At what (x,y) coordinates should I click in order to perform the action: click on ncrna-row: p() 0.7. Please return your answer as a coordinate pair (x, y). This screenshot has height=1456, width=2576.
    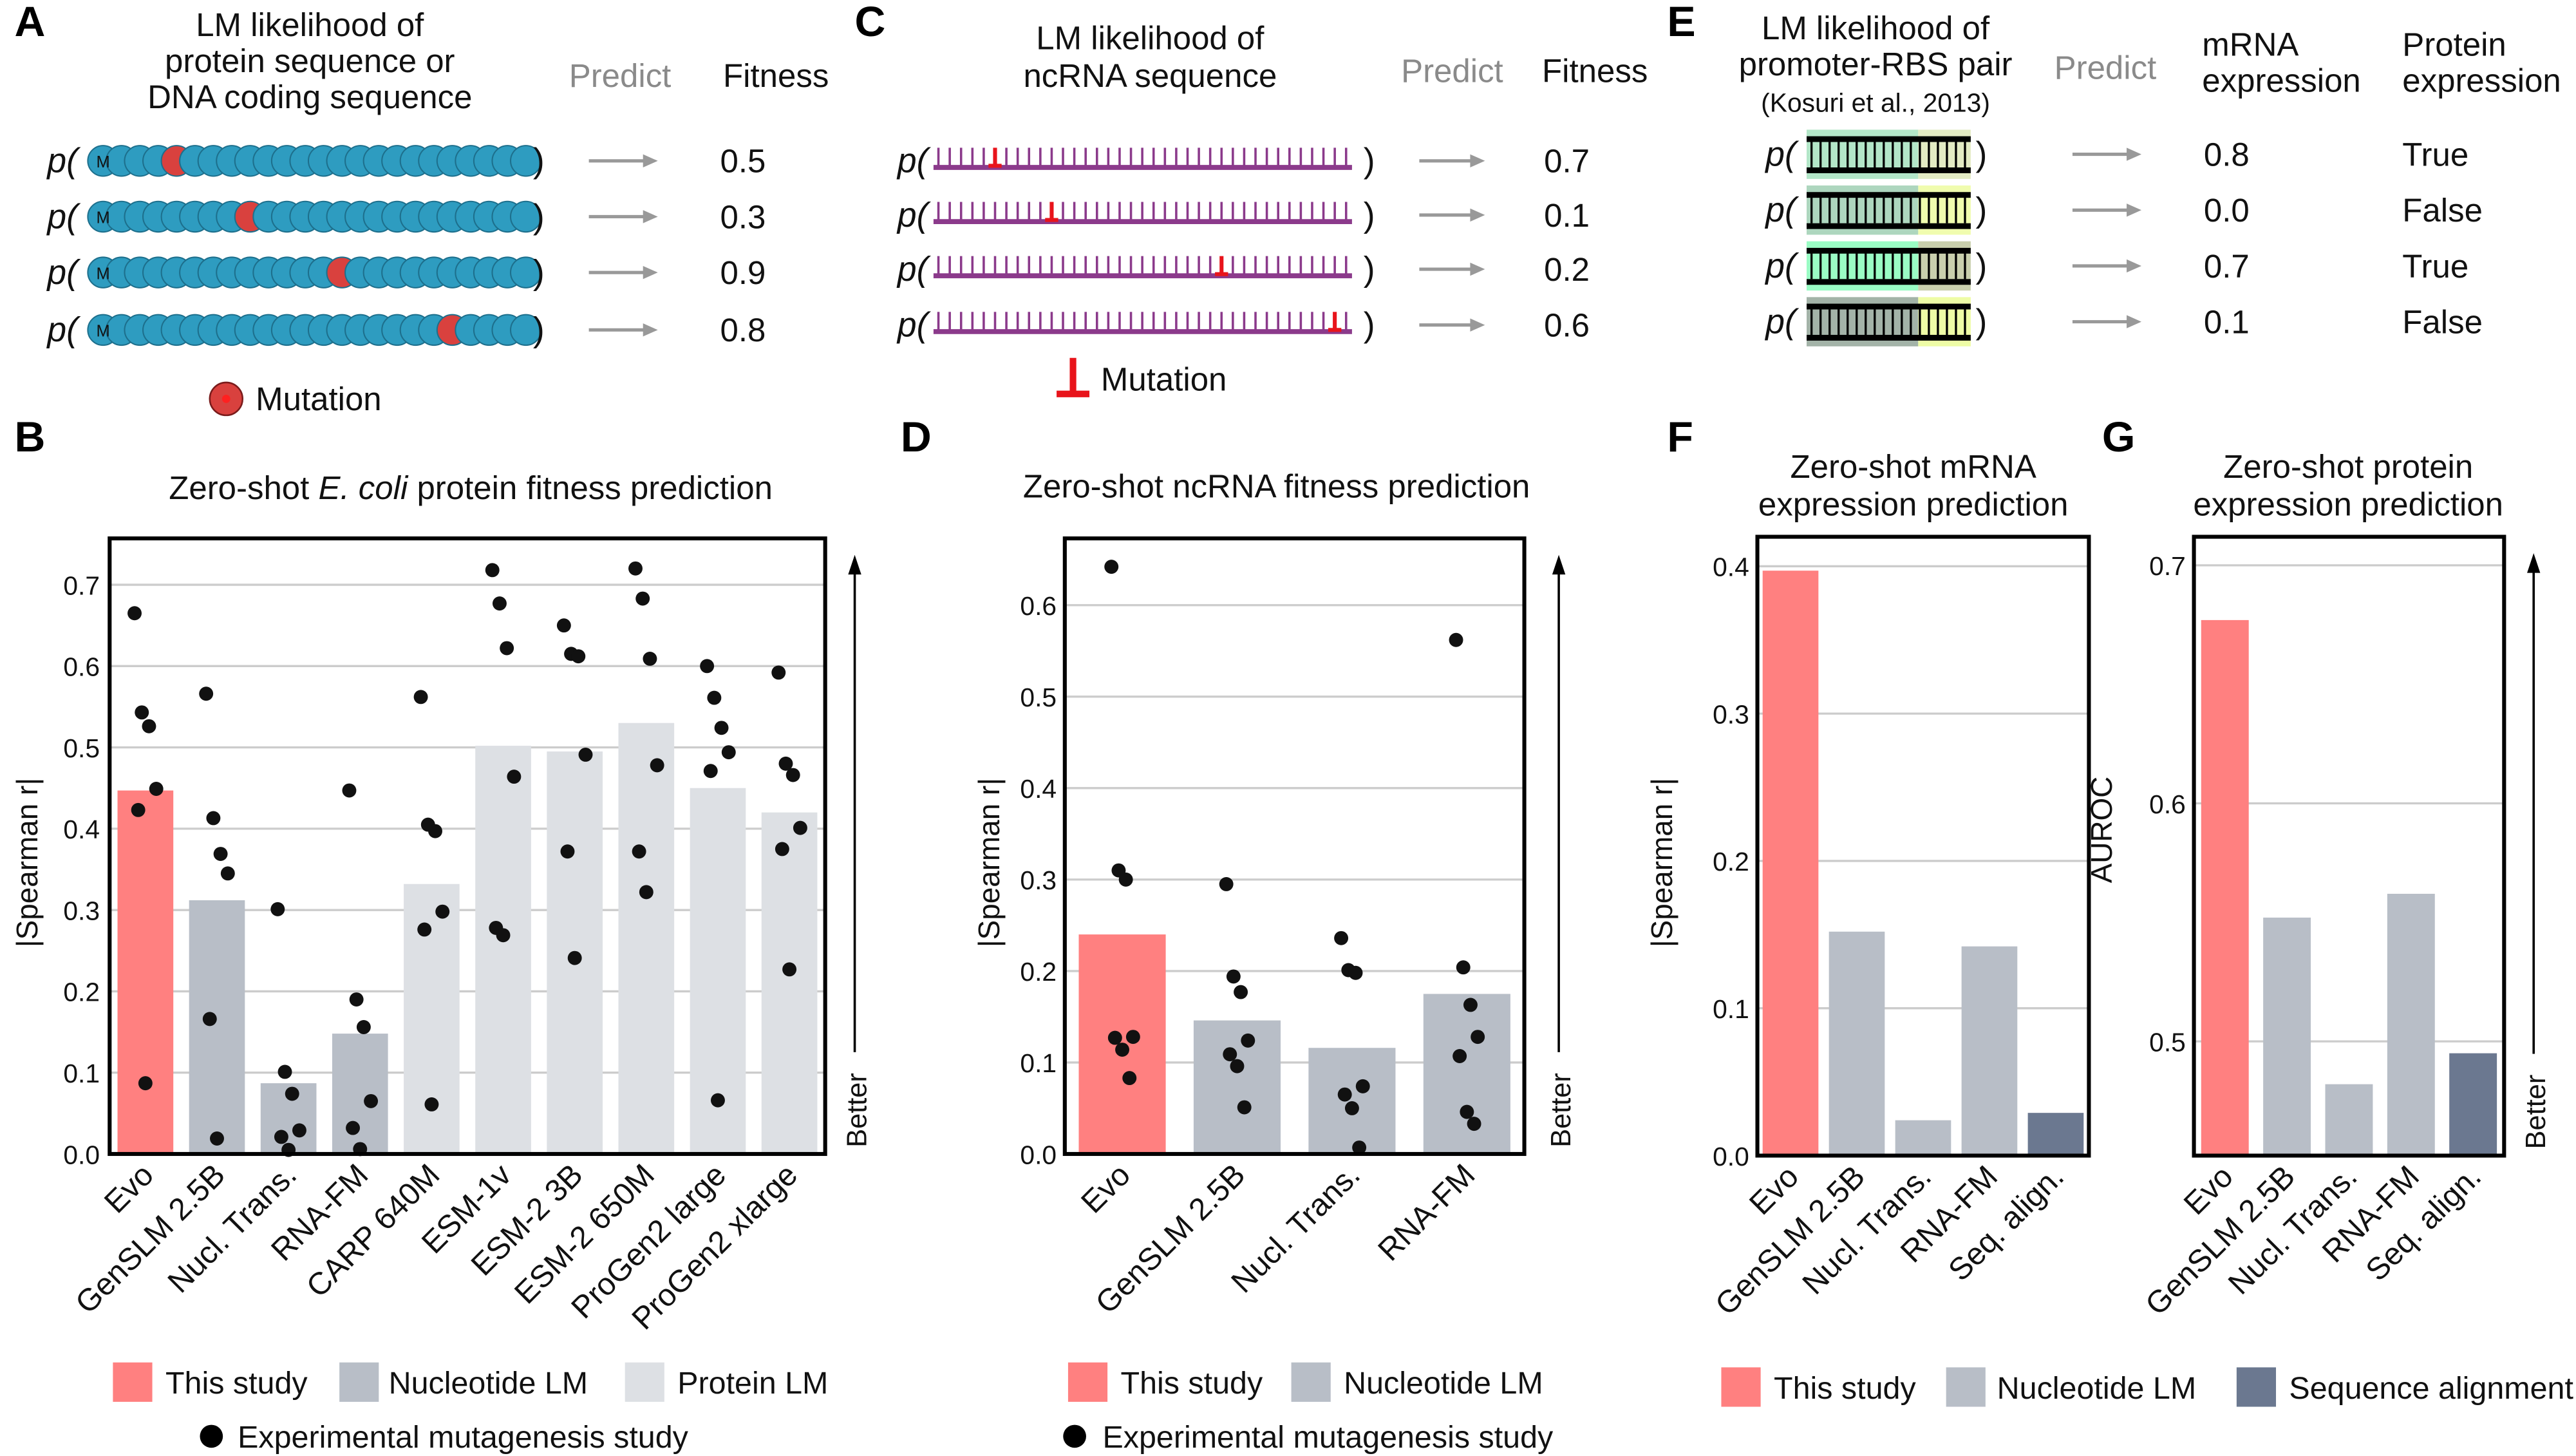
    Looking at the image, I should click on (1243, 161).